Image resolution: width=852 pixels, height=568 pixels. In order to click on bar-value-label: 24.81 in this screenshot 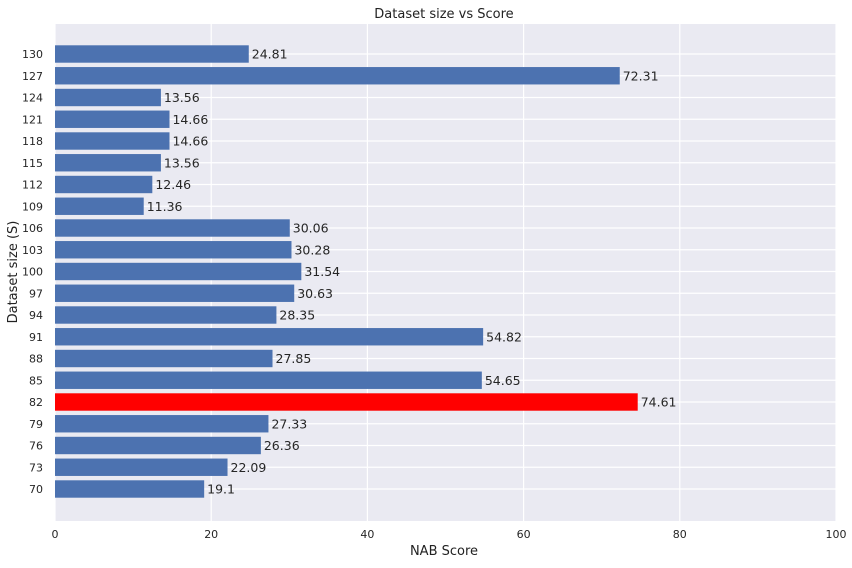, I will do `click(270, 54)`.